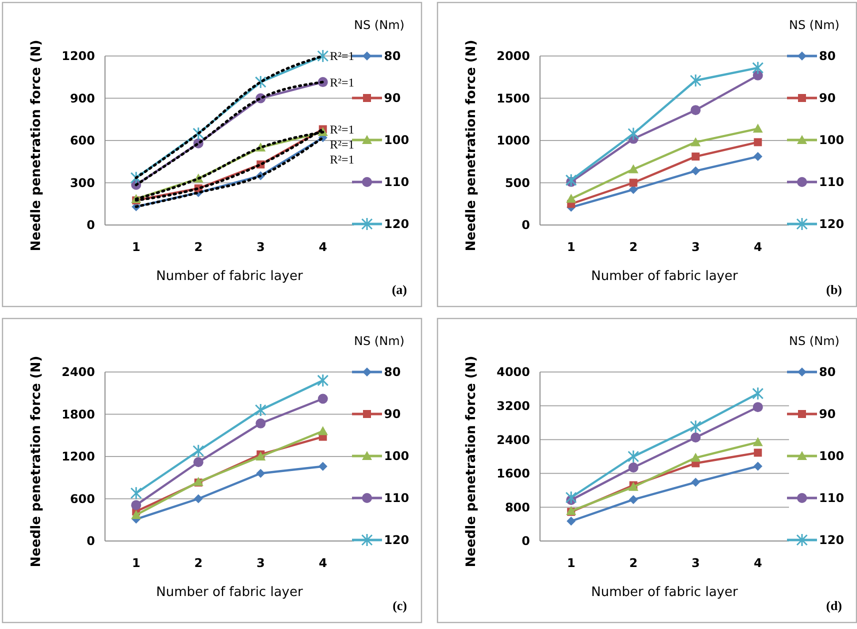  Describe the element at coordinates (399, 605) in the screenshot. I see `text: (c)` at that location.